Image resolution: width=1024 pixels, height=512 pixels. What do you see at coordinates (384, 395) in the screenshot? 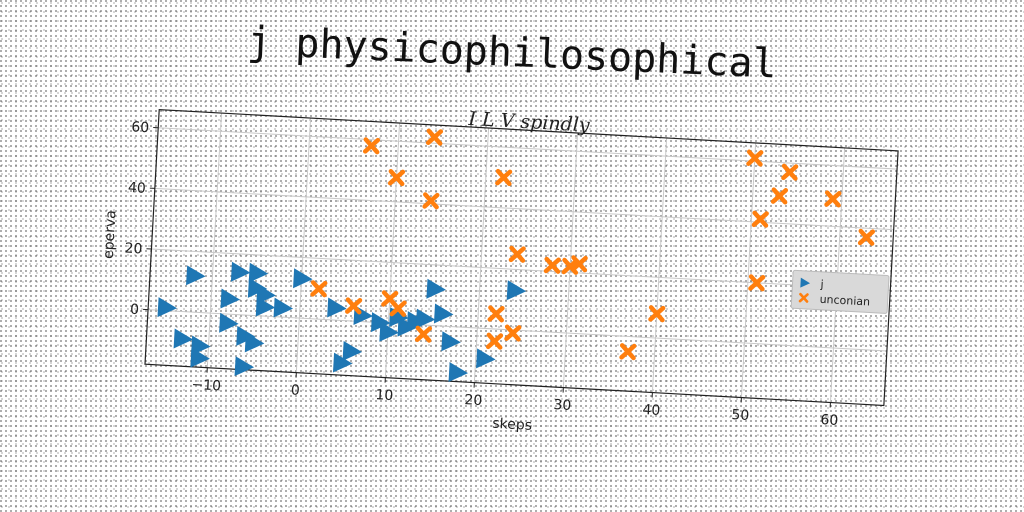
I see `x-tick-label: 10` at bounding box center [384, 395].